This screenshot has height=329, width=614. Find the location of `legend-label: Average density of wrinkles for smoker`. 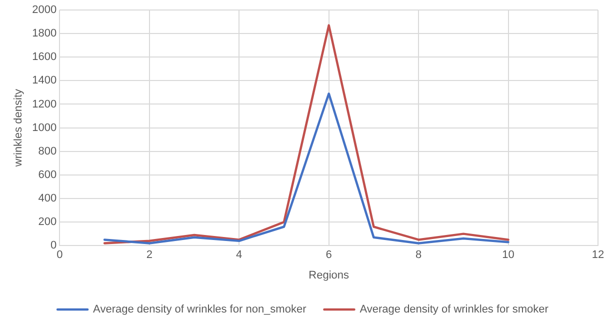

legend-label: Average density of wrinkles for smoker is located at coordinates (454, 310).